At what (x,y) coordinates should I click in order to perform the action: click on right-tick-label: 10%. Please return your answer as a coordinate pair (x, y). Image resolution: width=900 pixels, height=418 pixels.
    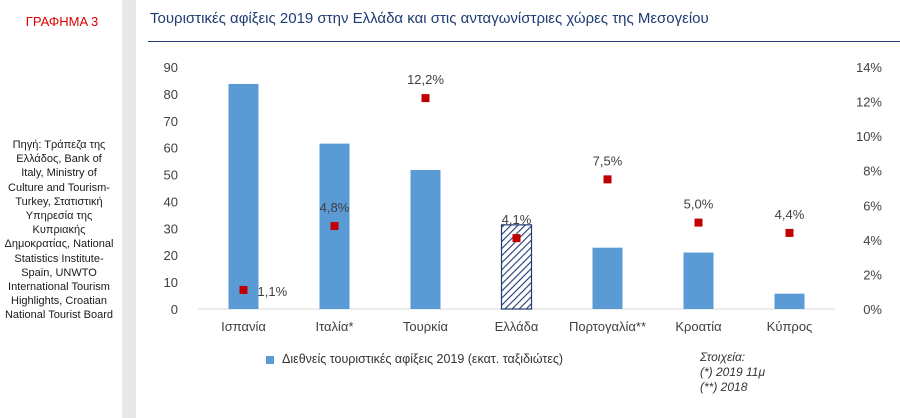
    Looking at the image, I should click on (869, 136).